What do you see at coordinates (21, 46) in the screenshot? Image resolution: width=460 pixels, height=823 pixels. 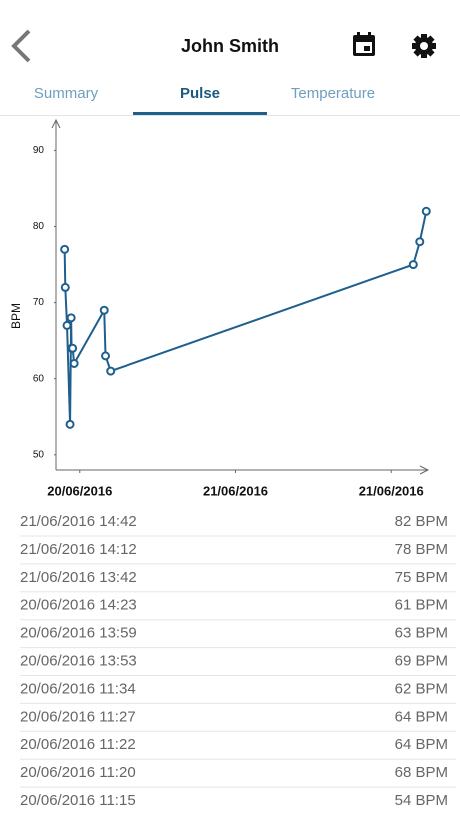 I see `back-button` at bounding box center [21, 46].